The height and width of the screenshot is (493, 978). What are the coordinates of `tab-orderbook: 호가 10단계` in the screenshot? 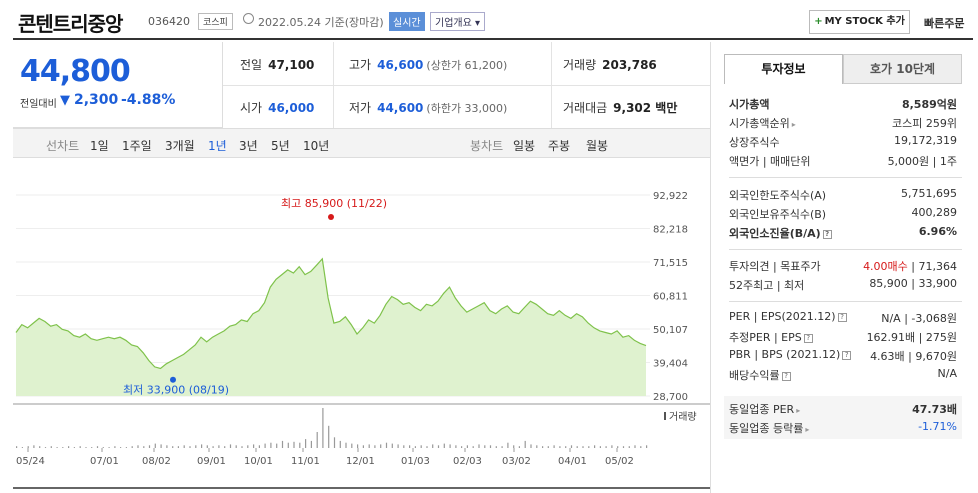 It's located at (902, 69).